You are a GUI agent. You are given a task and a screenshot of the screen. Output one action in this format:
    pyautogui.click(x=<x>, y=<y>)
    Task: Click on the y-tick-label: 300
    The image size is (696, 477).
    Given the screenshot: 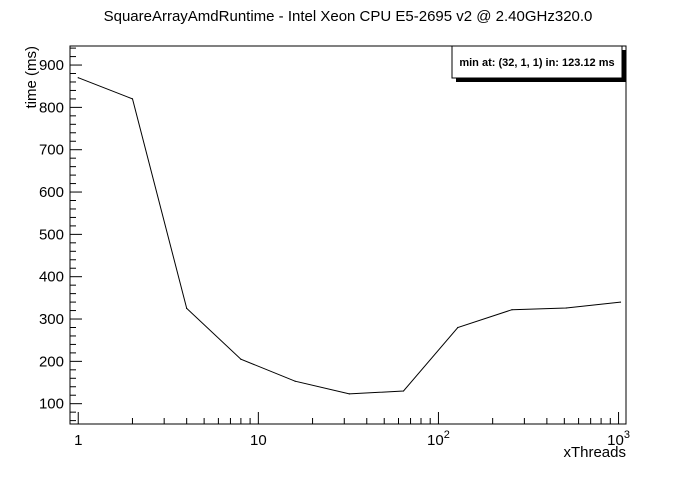 What is the action you would take?
    pyautogui.click(x=51, y=319)
    